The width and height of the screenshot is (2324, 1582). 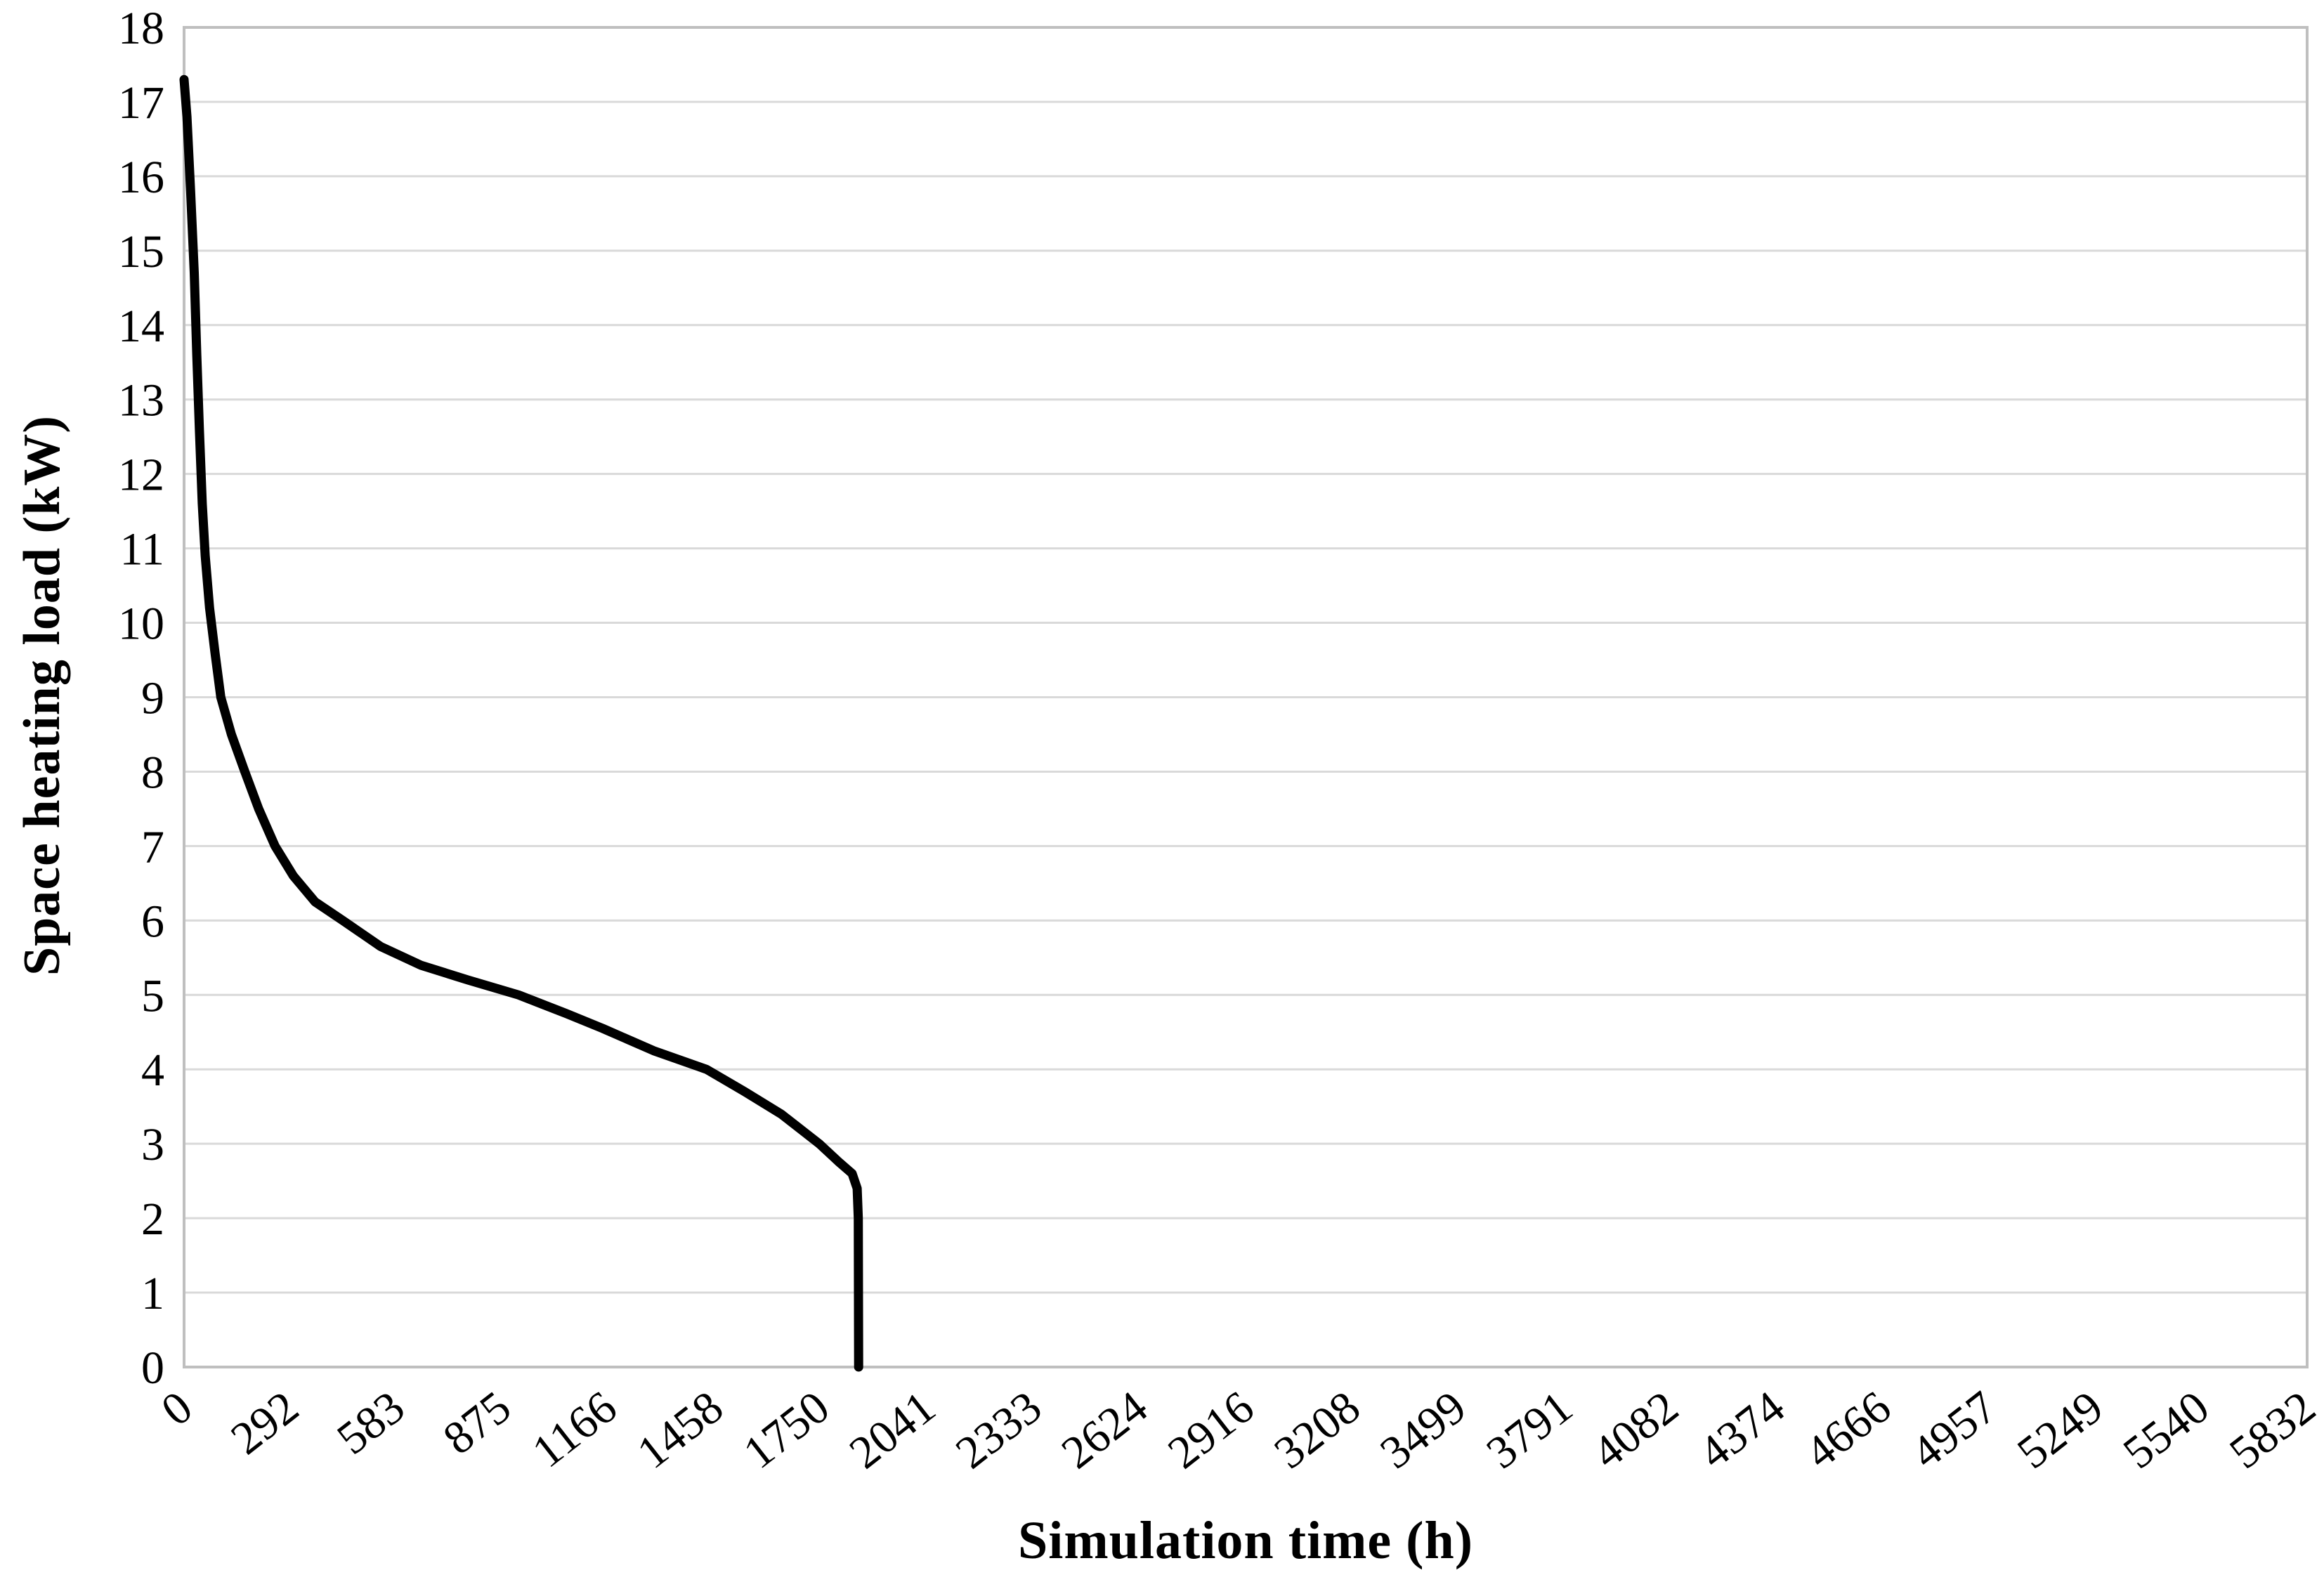 What do you see at coordinates (141, 103) in the screenshot?
I see `y-tick-label: 17` at bounding box center [141, 103].